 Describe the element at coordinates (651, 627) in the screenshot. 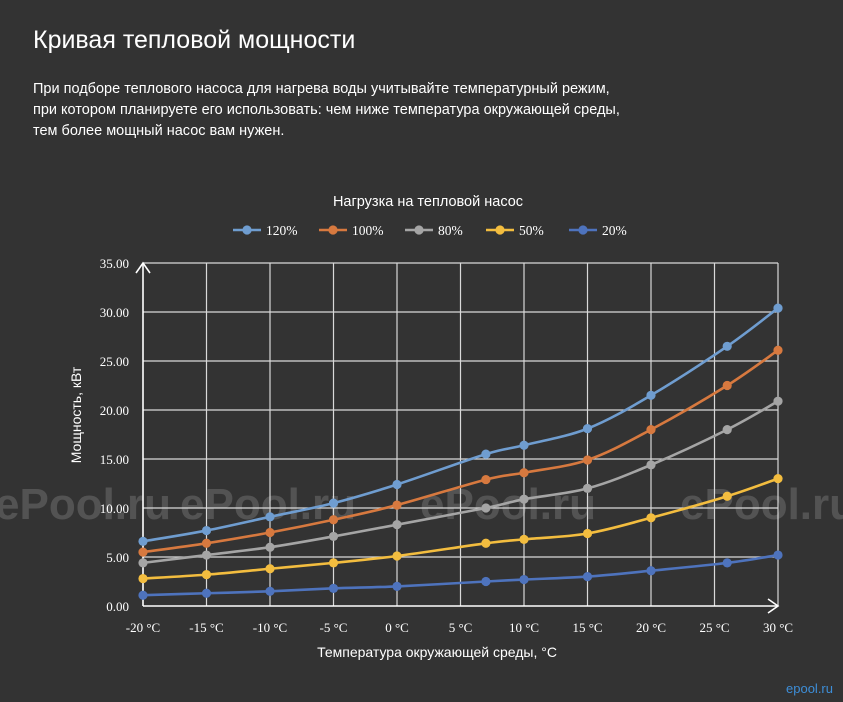

I see `x-tick-label: 20 °C` at that location.